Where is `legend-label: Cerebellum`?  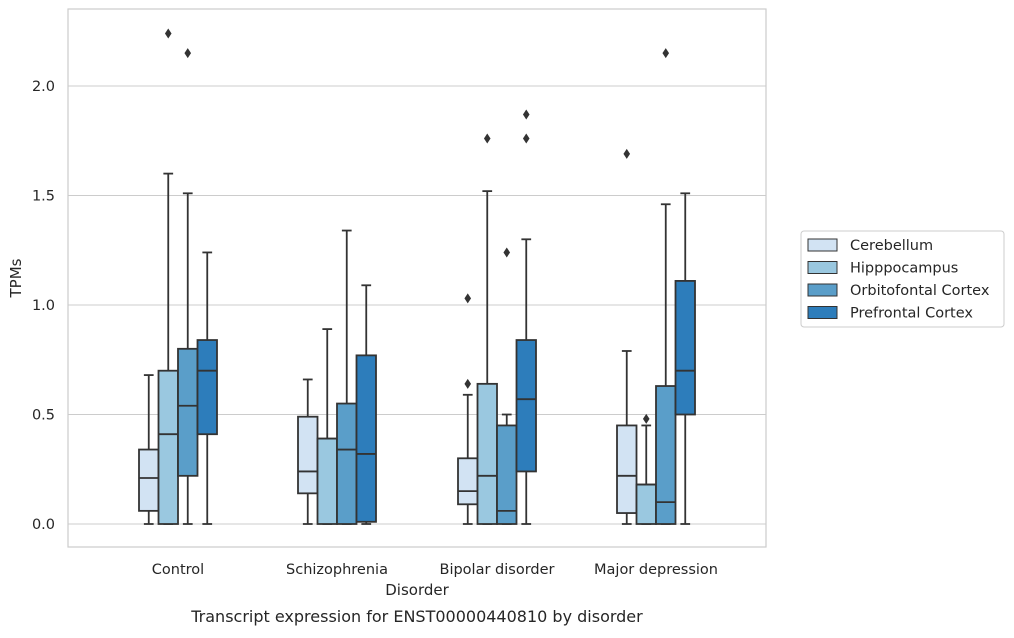
legend-label: Cerebellum is located at coordinates (891, 246).